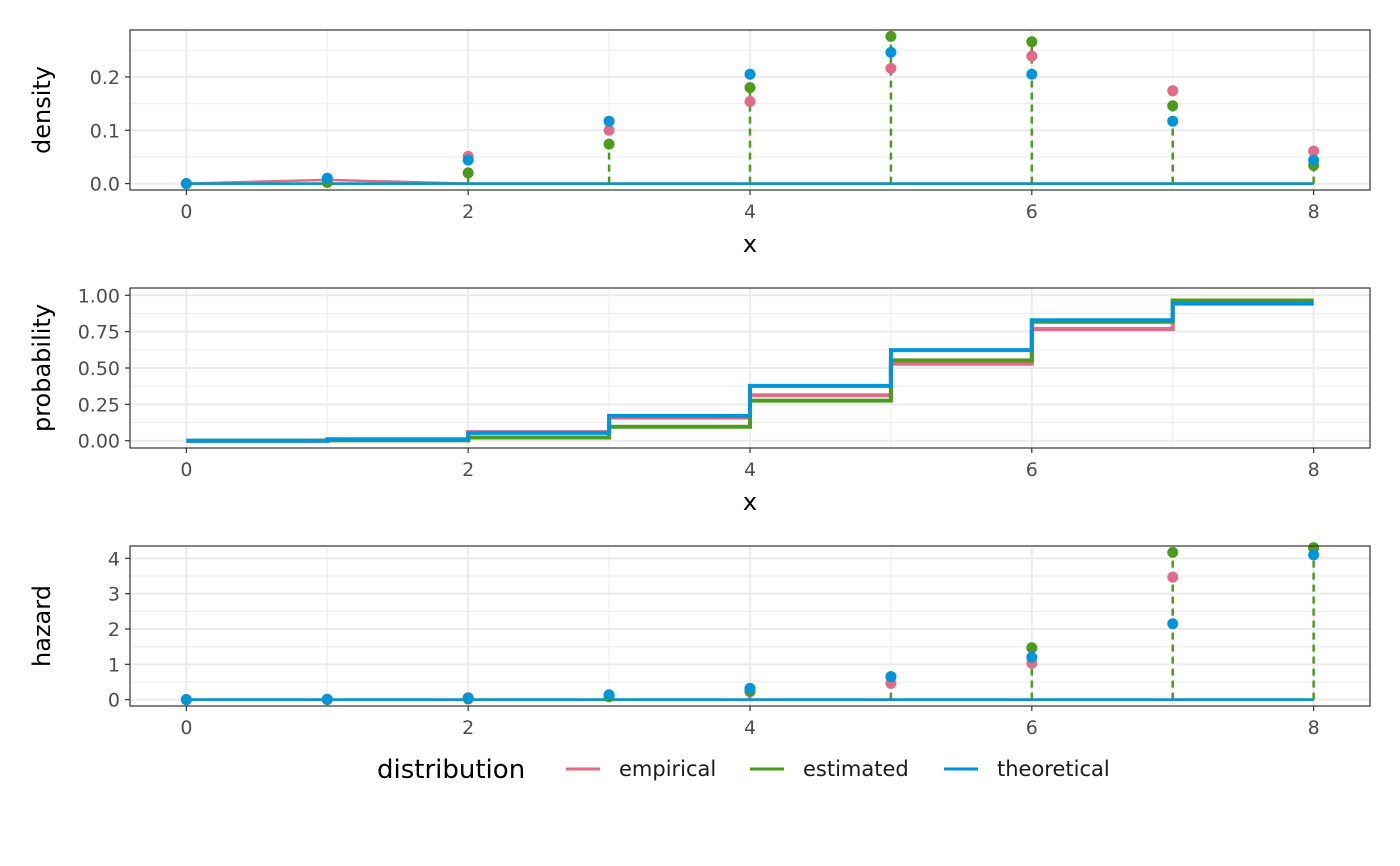 This screenshot has height=866, width=1400. Describe the element at coordinates (1053, 769) in the screenshot. I see `legend-label-theoretical: theoretical` at that location.